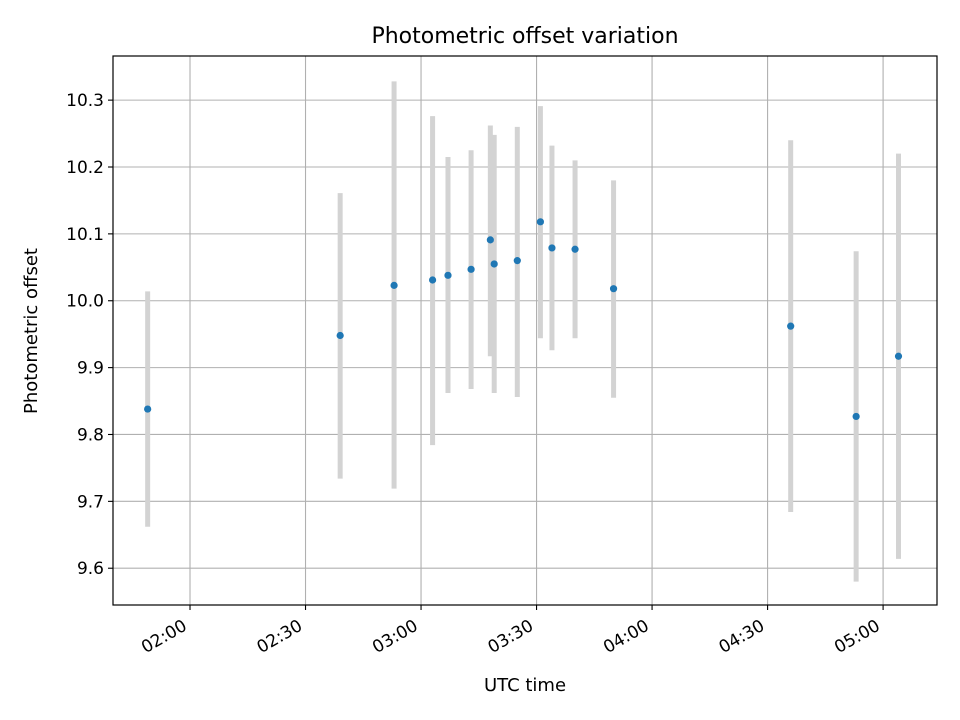  Describe the element at coordinates (524, 36) in the screenshot. I see `chart-title: Photometric offset variation` at that location.